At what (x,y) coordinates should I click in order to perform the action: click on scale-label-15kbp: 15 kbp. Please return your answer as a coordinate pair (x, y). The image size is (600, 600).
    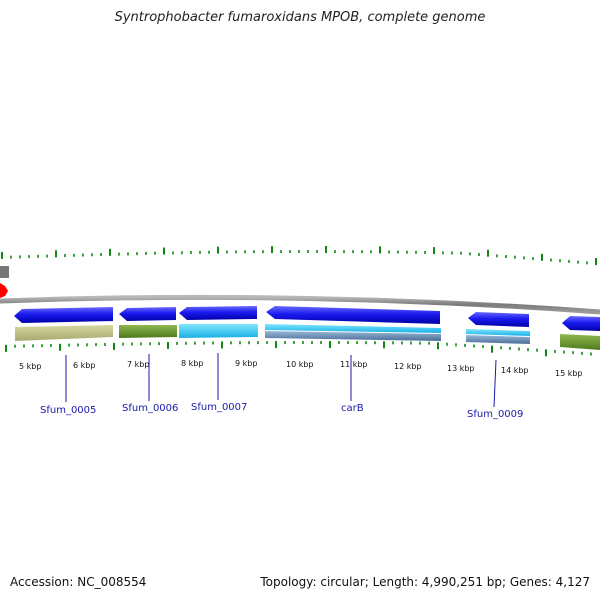
    Looking at the image, I should click on (569, 373).